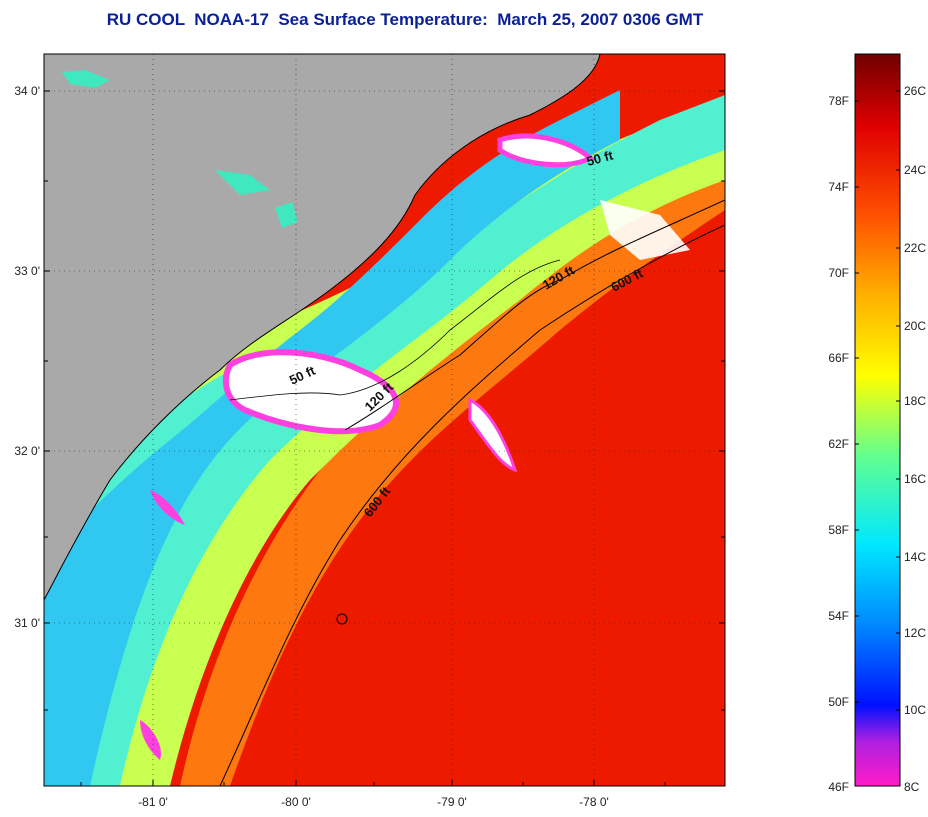 This screenshot has height=817, width=928. I want to click on colorbar-f-label: 50F, so click(838, 702).